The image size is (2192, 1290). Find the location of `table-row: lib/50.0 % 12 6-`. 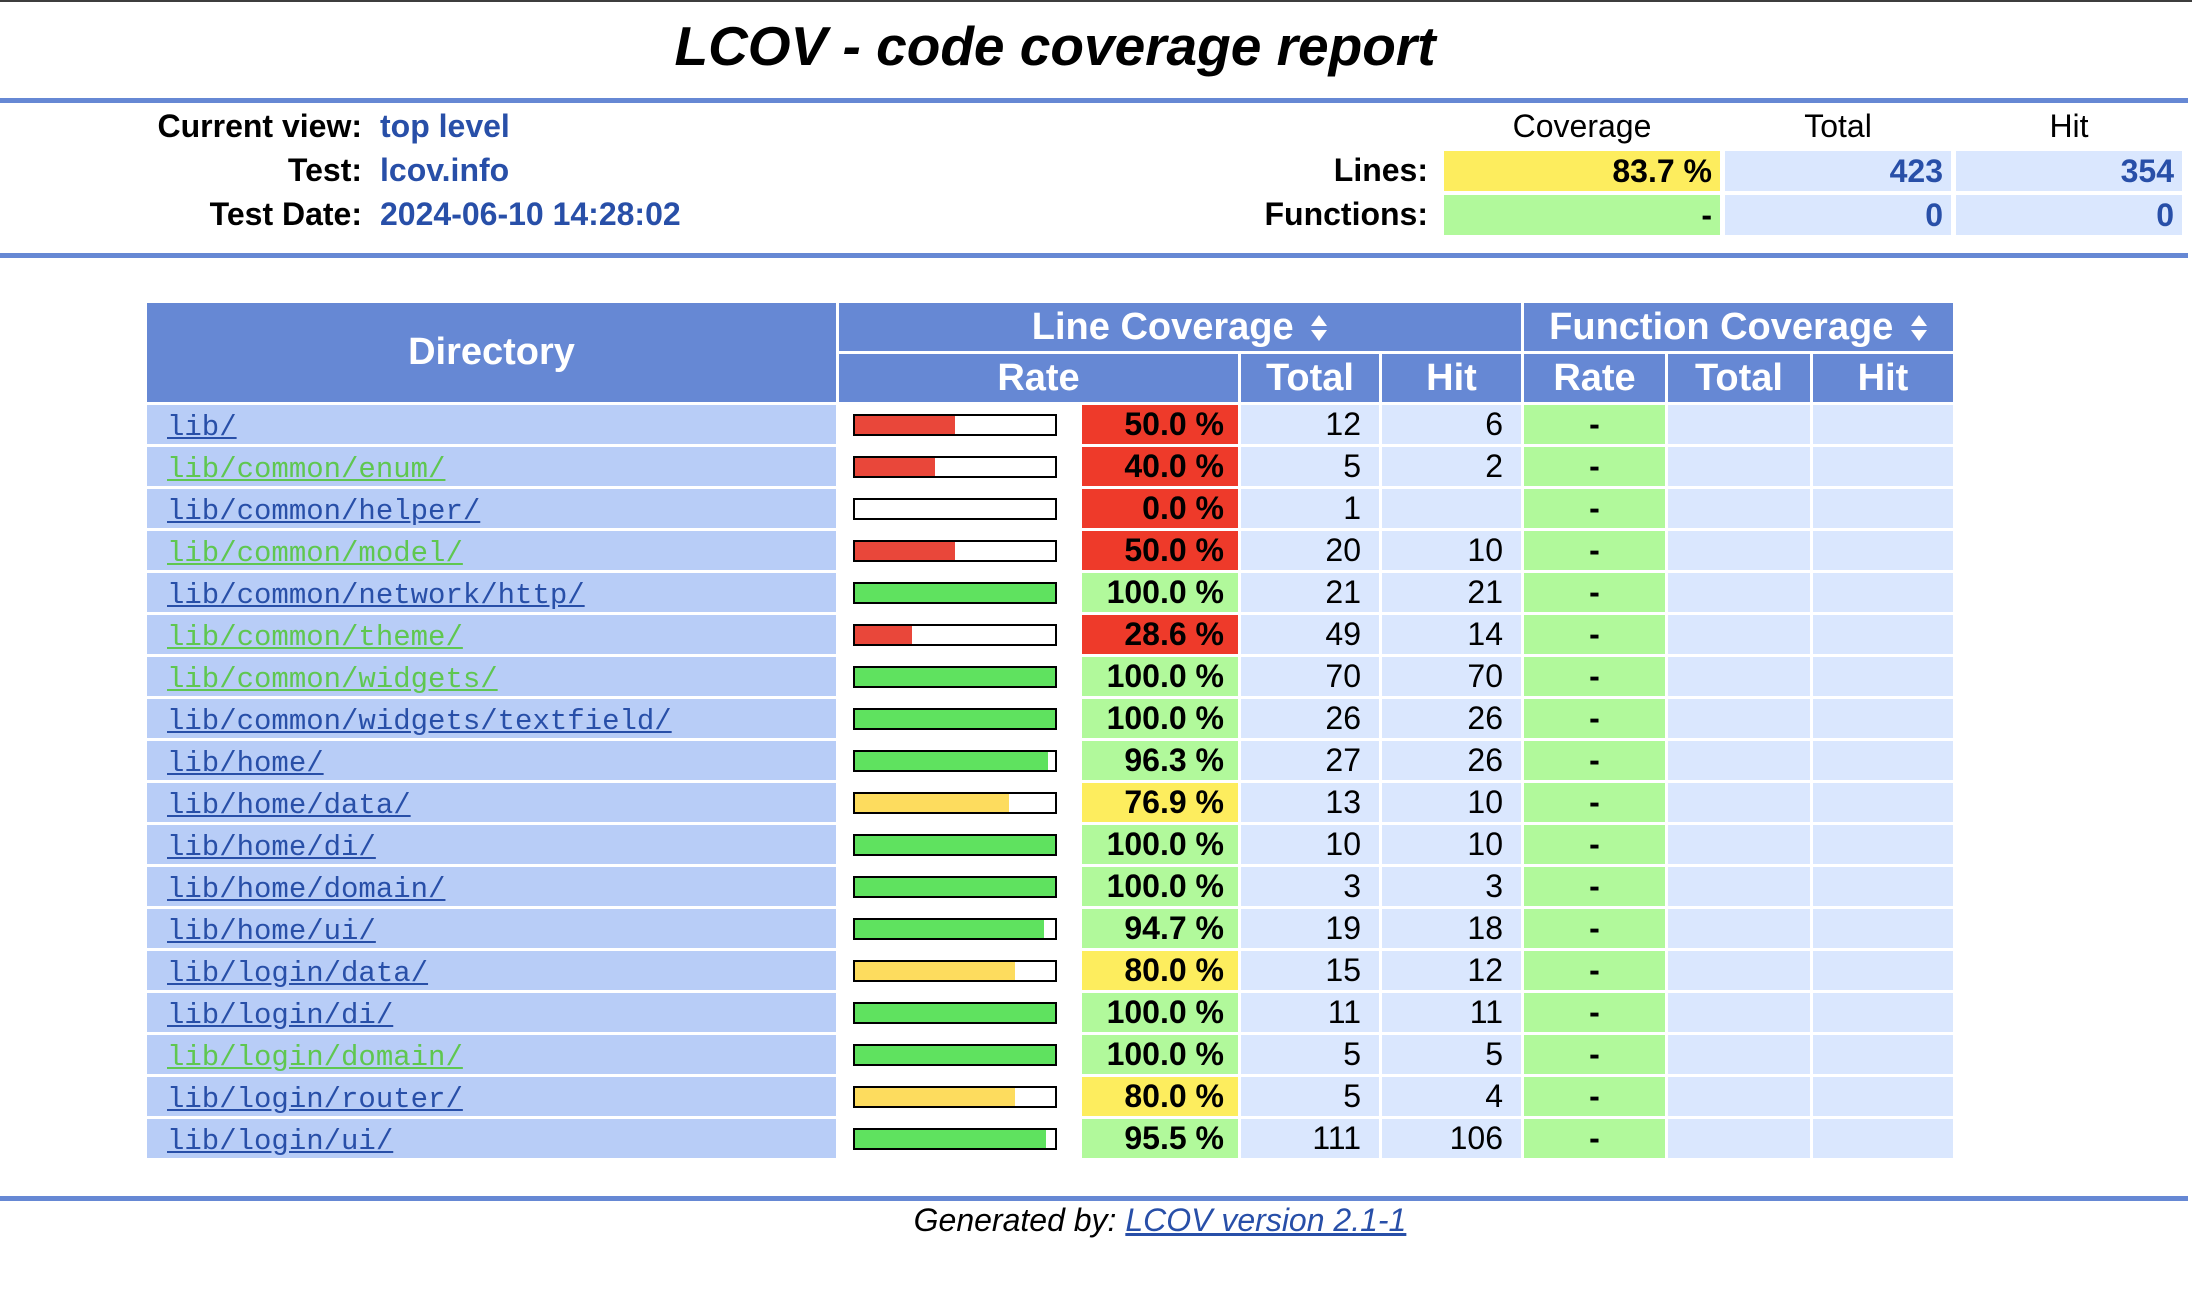

table-row: lib/50.0 % 12 6- is located at coordinates (1050, 424).